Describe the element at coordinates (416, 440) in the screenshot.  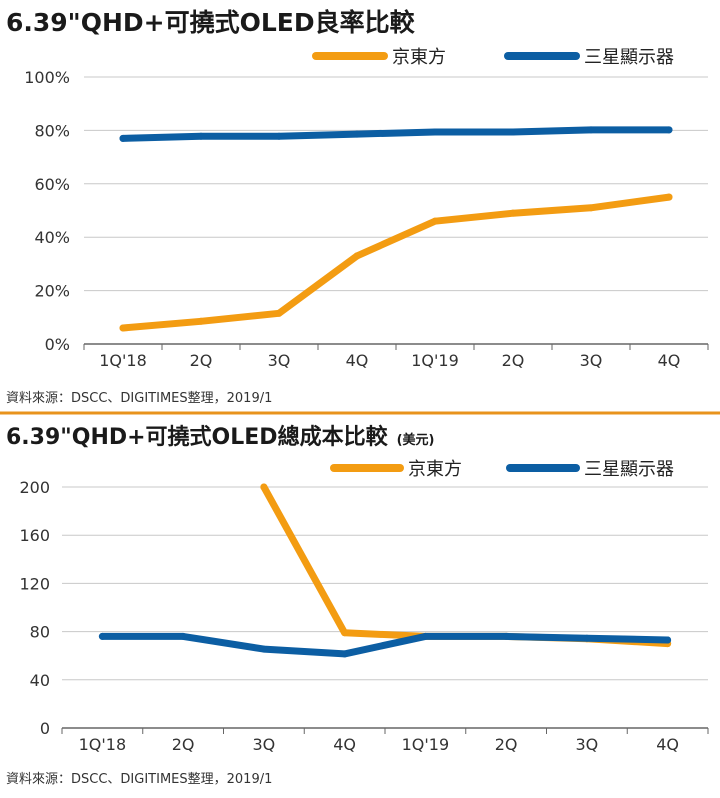
I see `chart-title-unit: (美元)` at that location.